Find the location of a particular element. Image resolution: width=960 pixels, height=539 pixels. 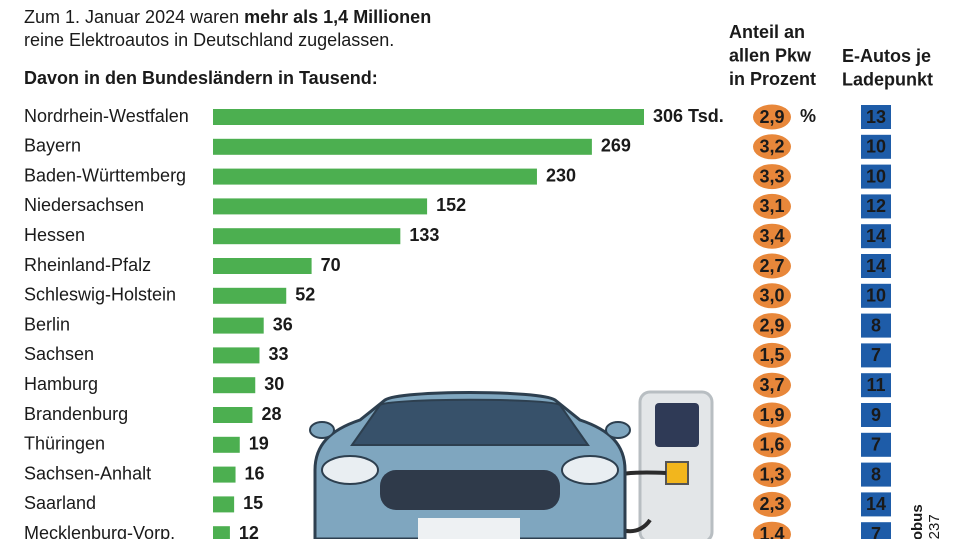

category-label: Hamburg is located at coordinates (61, 384).